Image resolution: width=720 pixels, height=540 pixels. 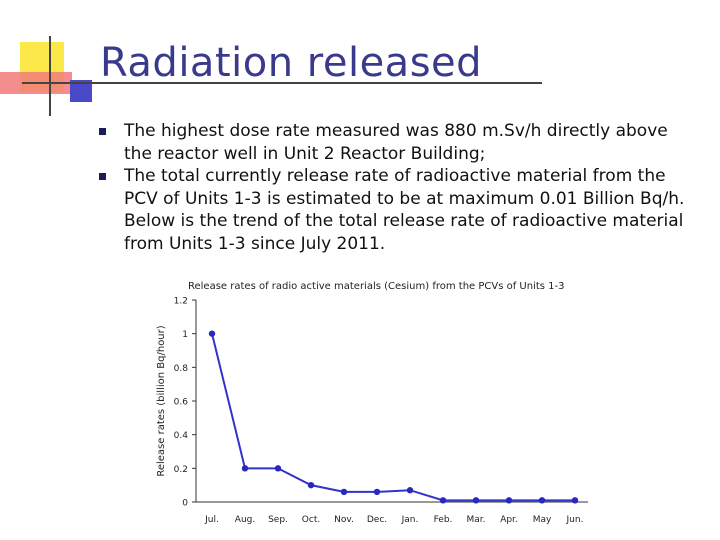 I want to click on x-tick-label: Dec., so click(x=377, y=520).